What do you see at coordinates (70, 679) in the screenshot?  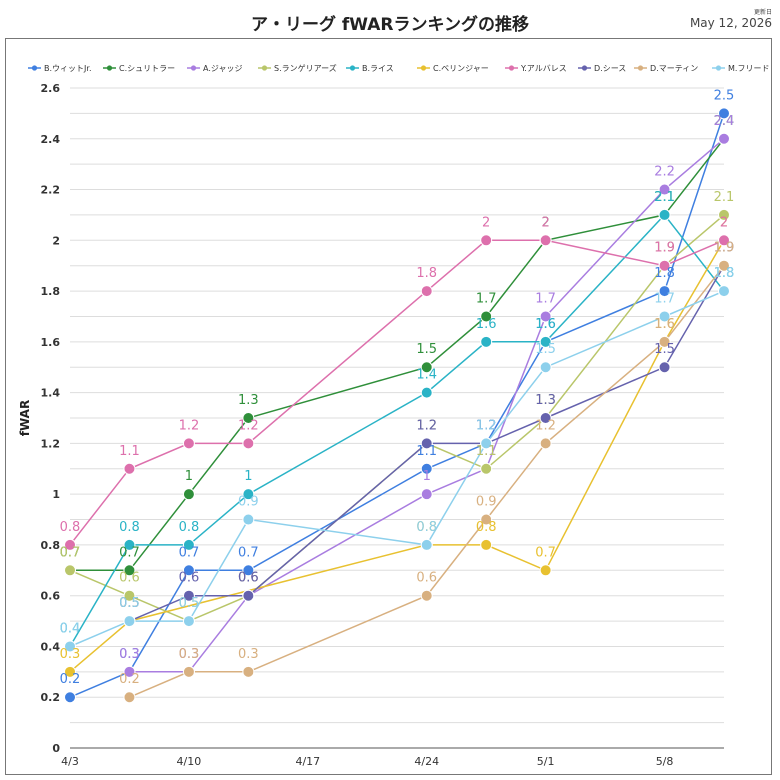 I see `data-label: 0.2` at bounding box center [70, 679].